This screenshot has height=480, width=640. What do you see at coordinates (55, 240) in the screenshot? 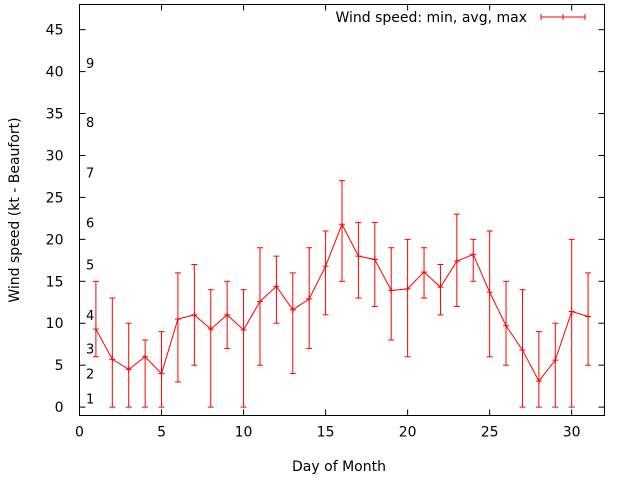
I see `y-tick-label: 20` at bounding box center [55, 240].